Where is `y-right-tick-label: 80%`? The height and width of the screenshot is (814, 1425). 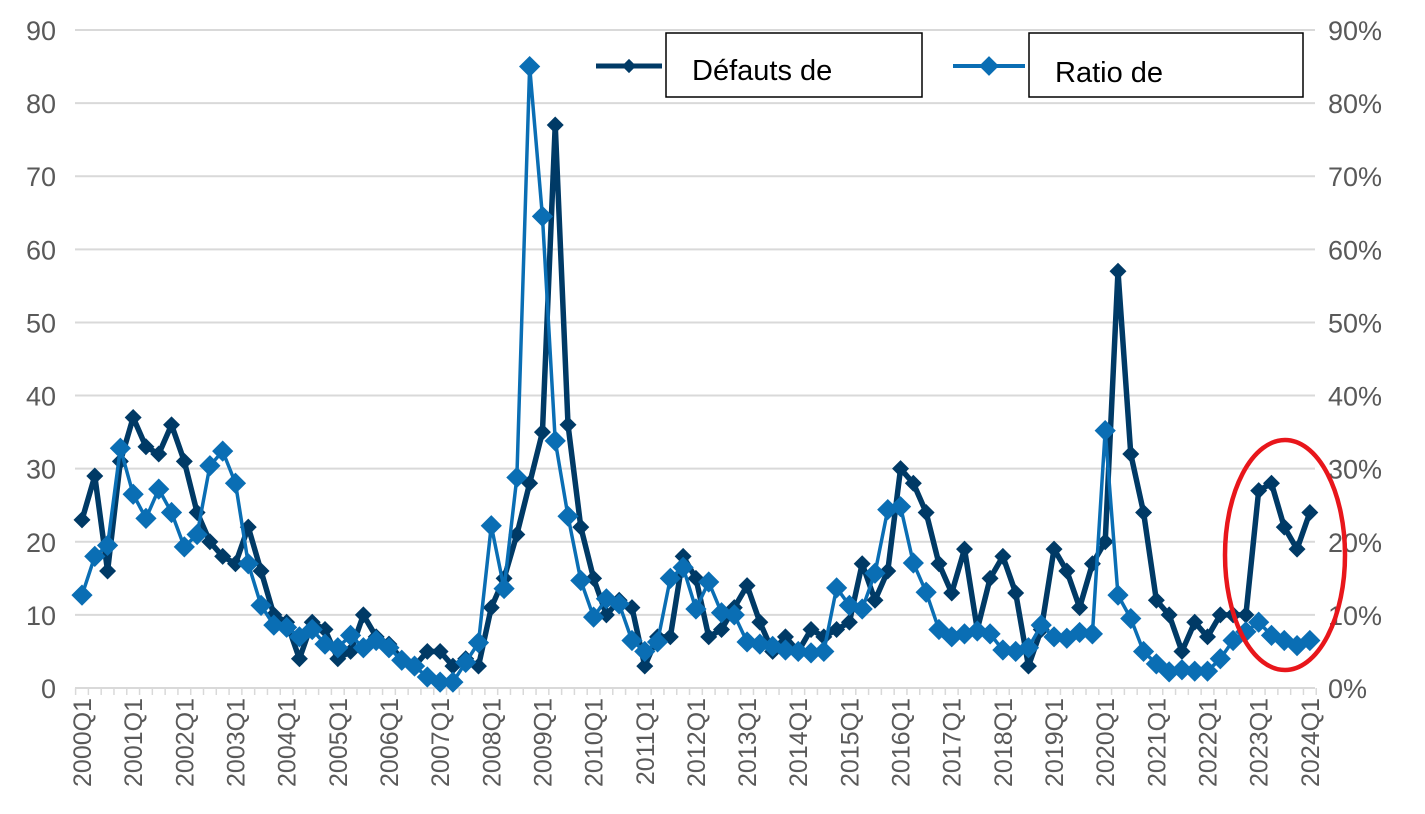 y-right-tick-label: 80% is located at coordinates (1355, 104).